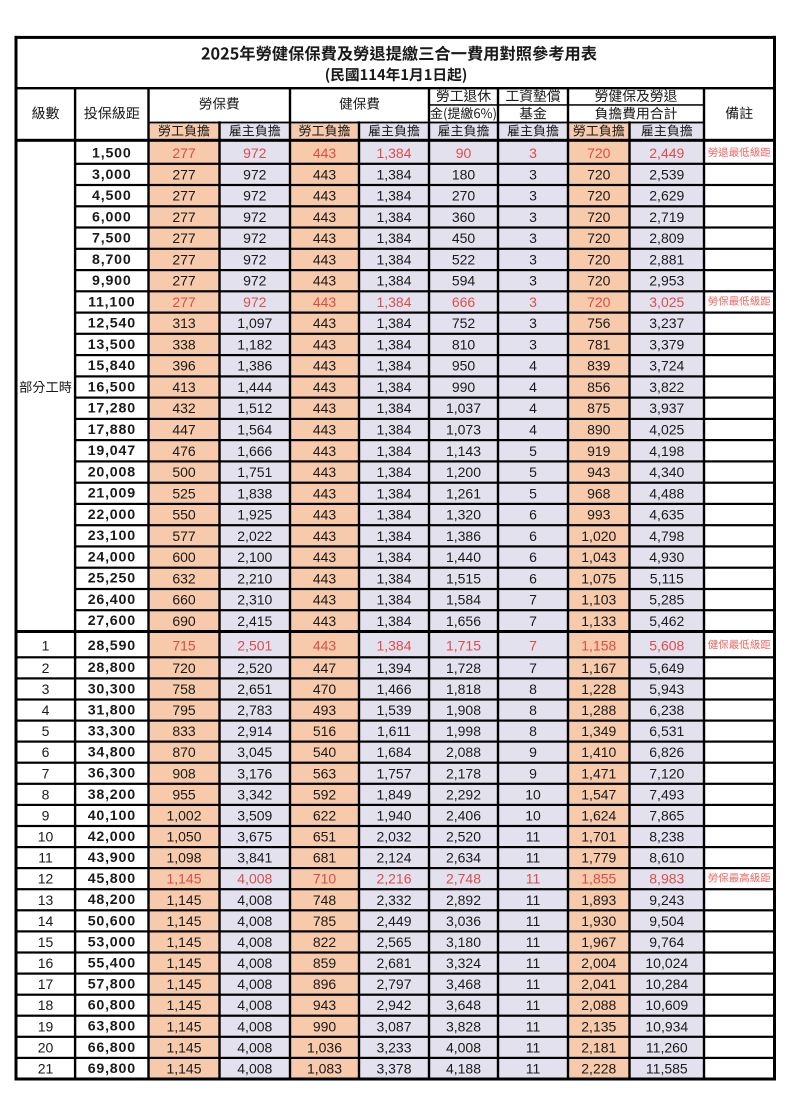  I want to click on svg-text: 493, so click(325, 710).